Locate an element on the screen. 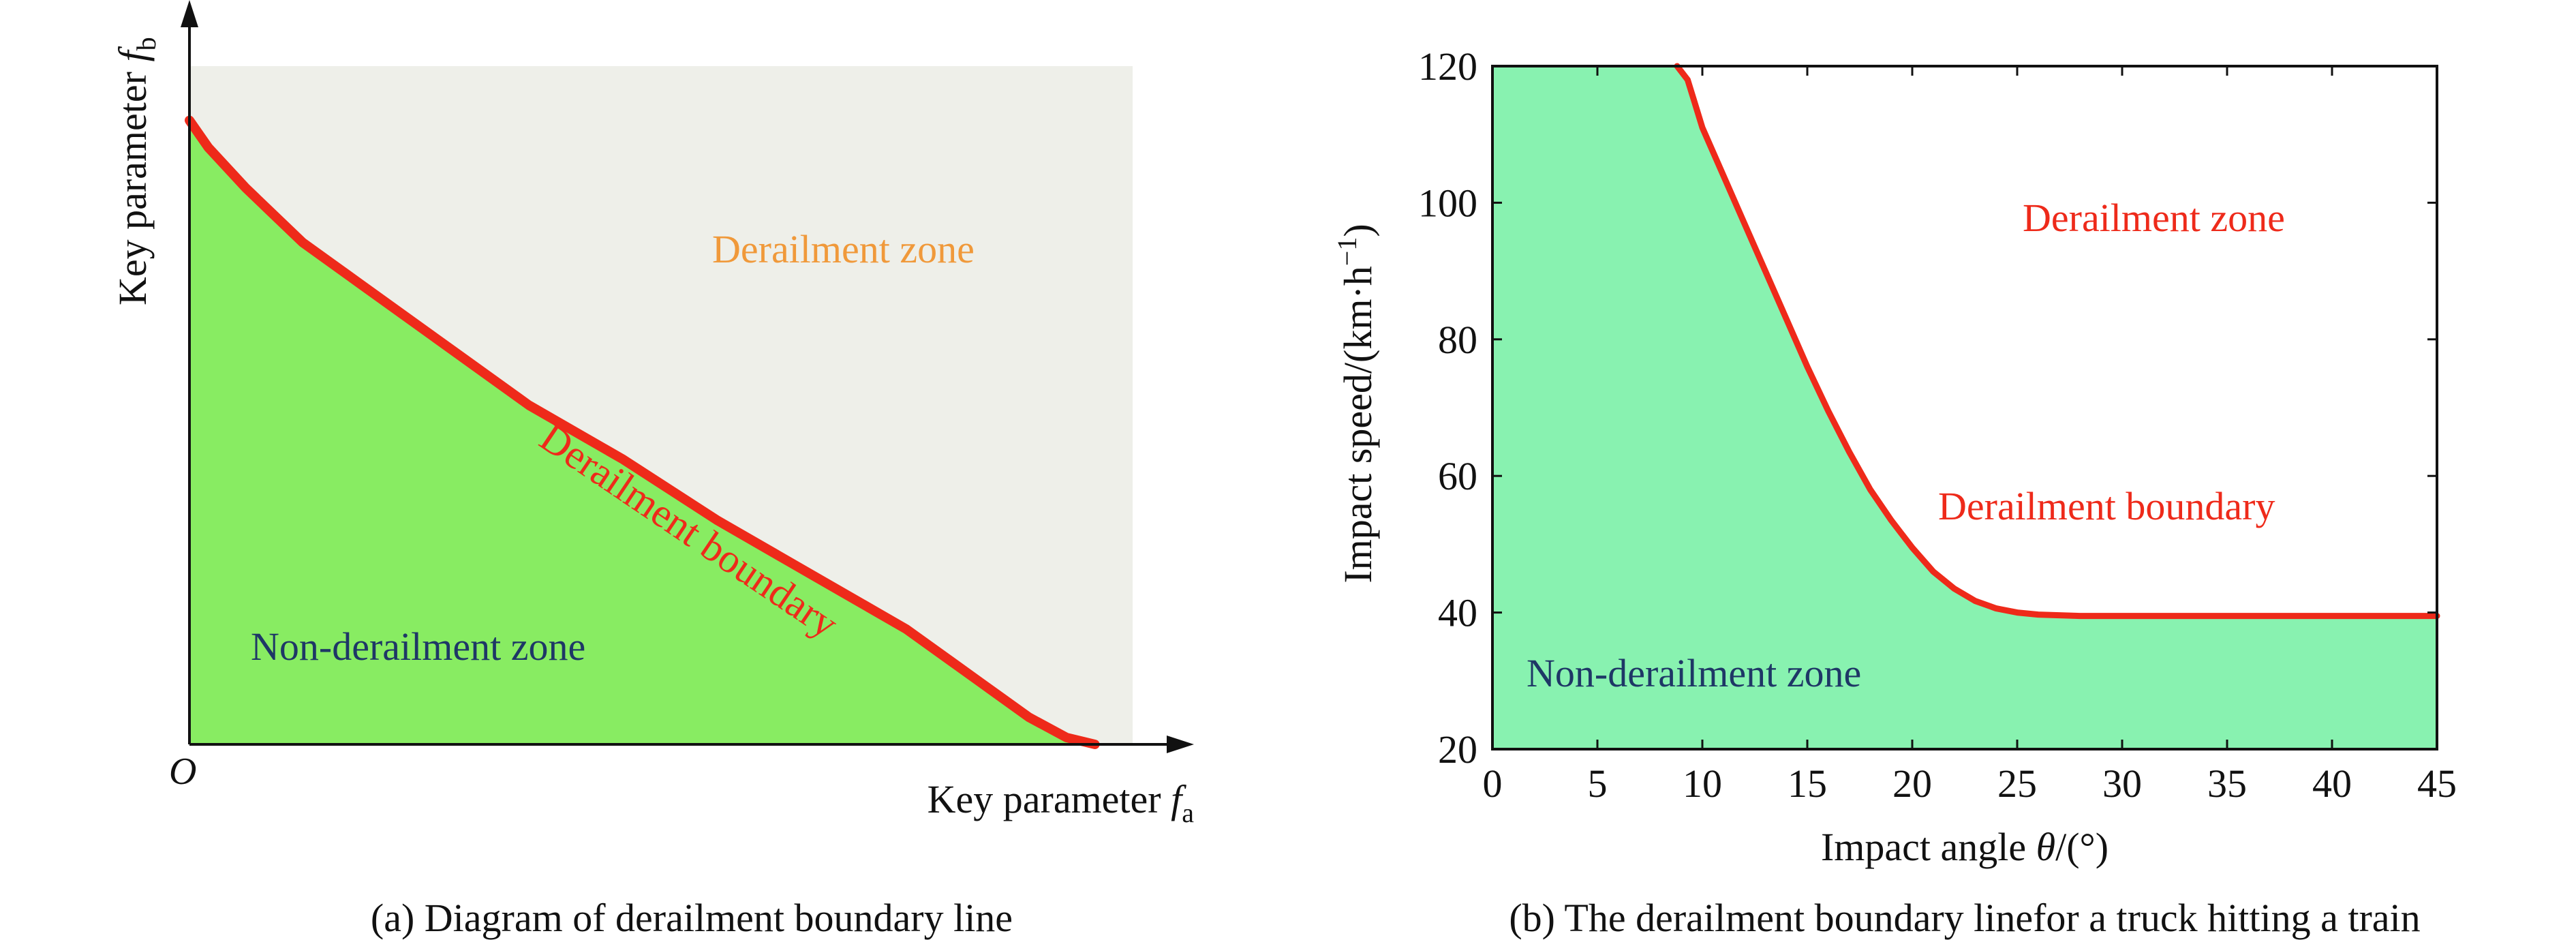  y-tick-label: 60 is located at coordinates (1457, 476).